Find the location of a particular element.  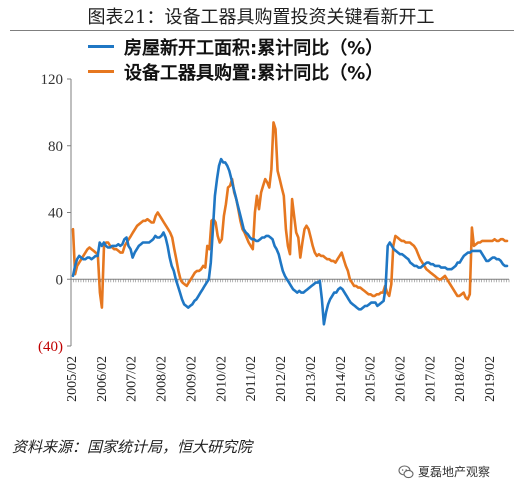

x-tick-label: 2017/02 is located at coordinates (430, 379).